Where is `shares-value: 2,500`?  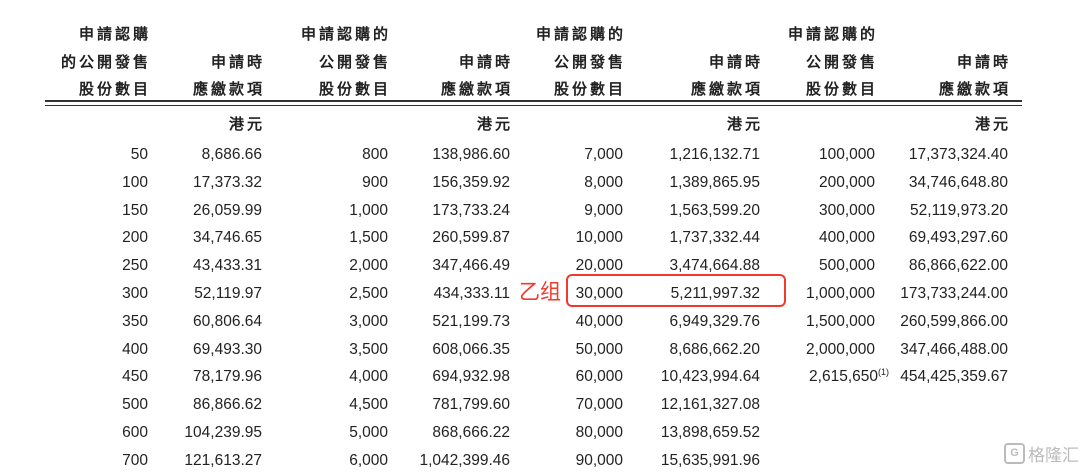
shares-value: 2,500 is located at coordinates (368, 293).